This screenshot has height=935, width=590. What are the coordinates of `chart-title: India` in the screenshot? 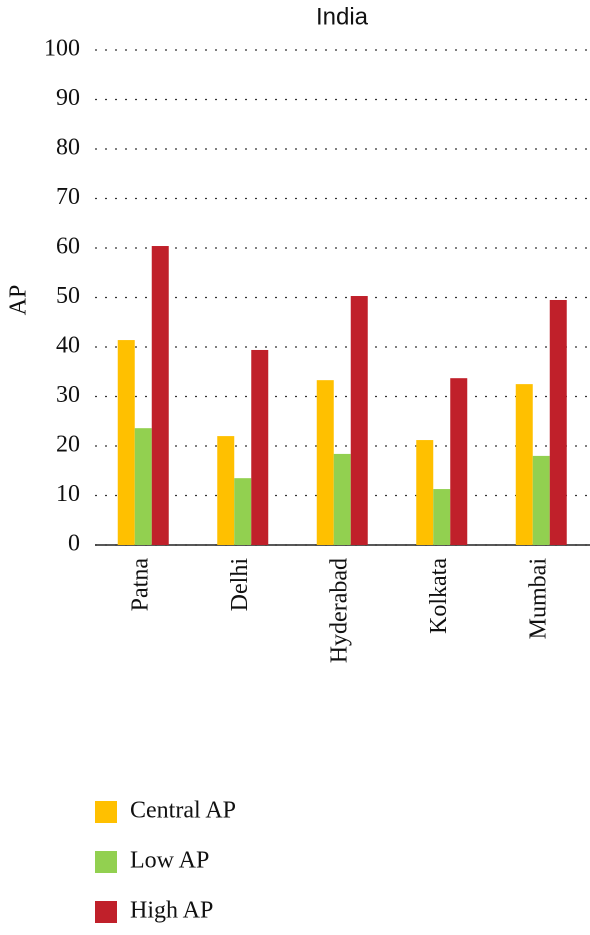 It's located at (342, 16).